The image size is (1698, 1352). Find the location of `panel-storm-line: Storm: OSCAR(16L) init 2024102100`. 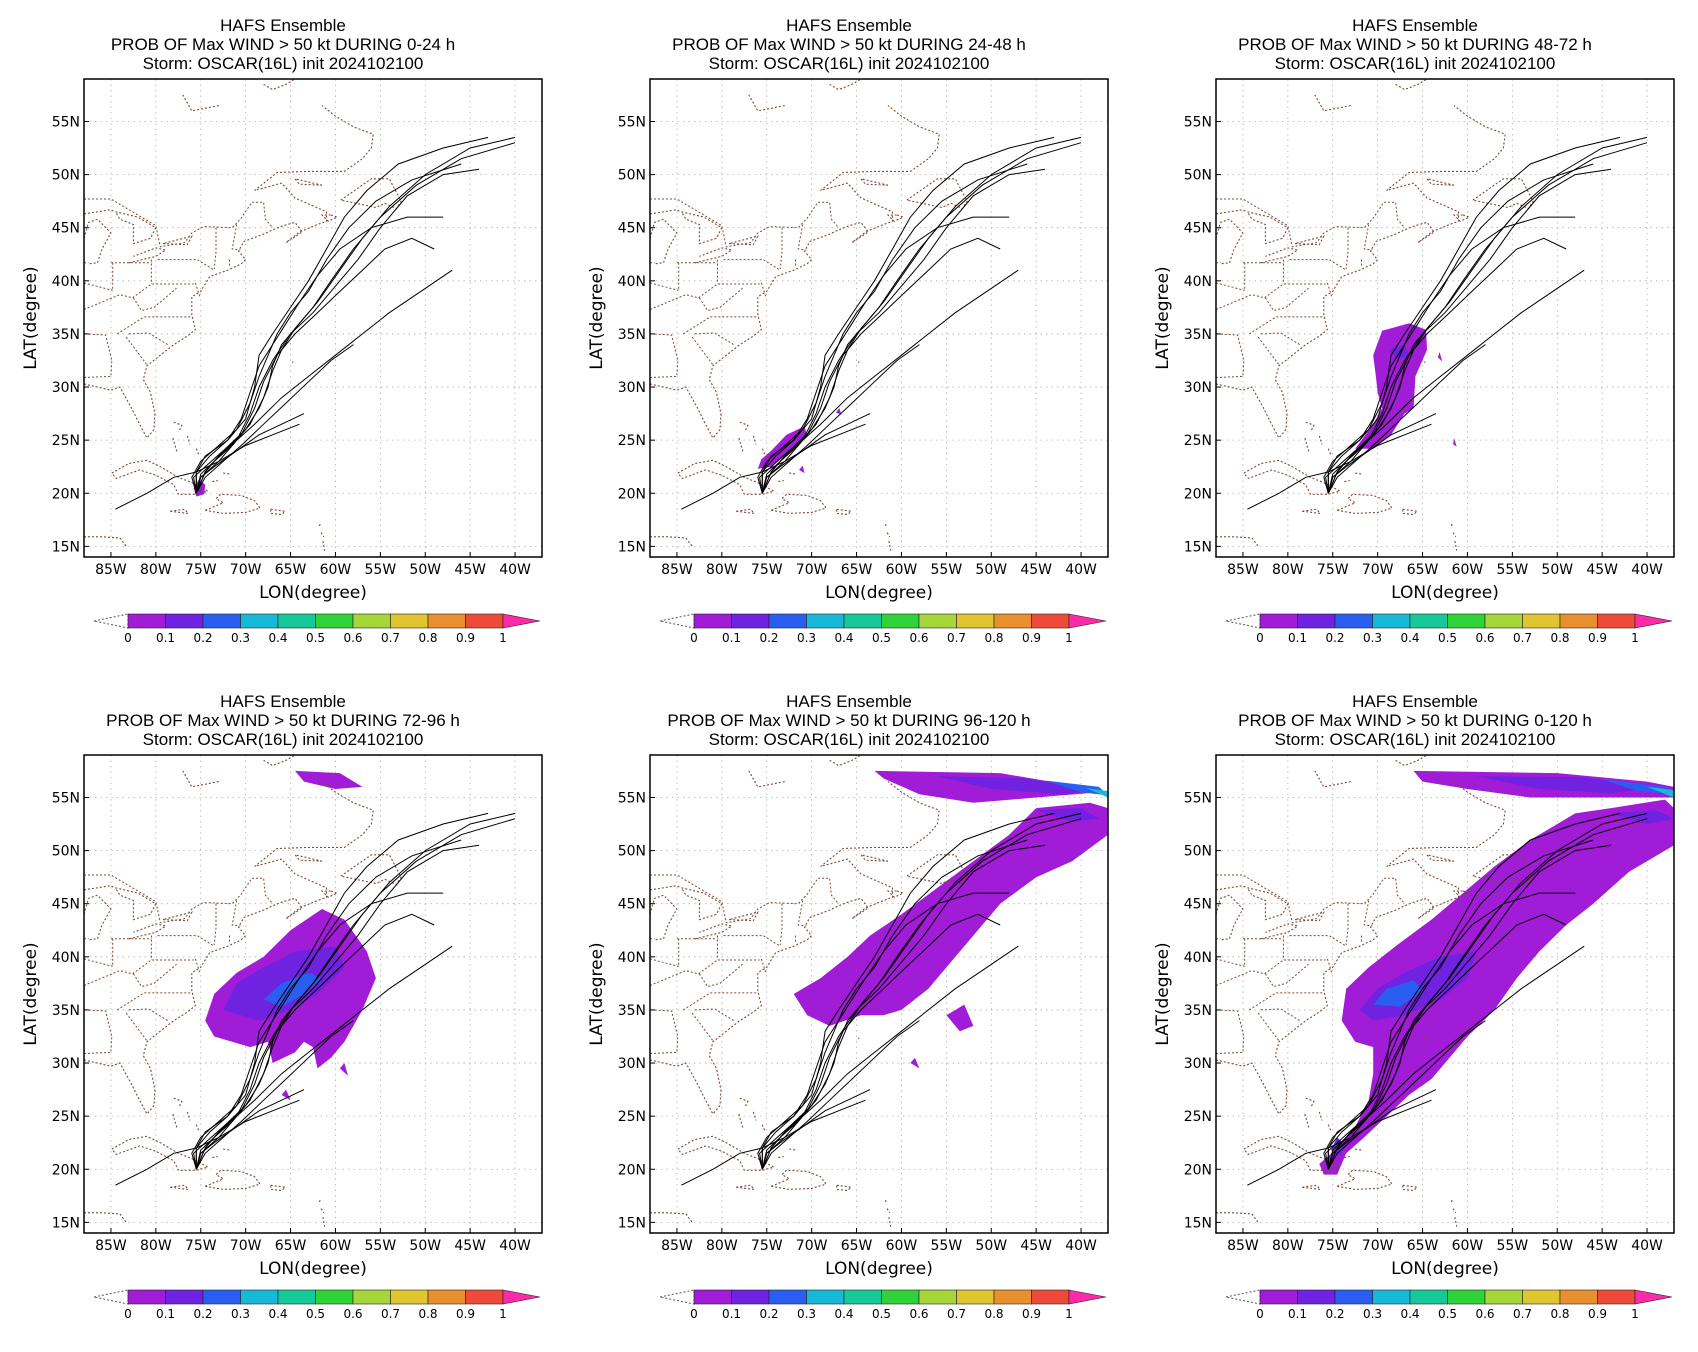

panel-storm-line: Storm: OSCAR(16L) init 2024102100 is located at coordinates (283, 739).